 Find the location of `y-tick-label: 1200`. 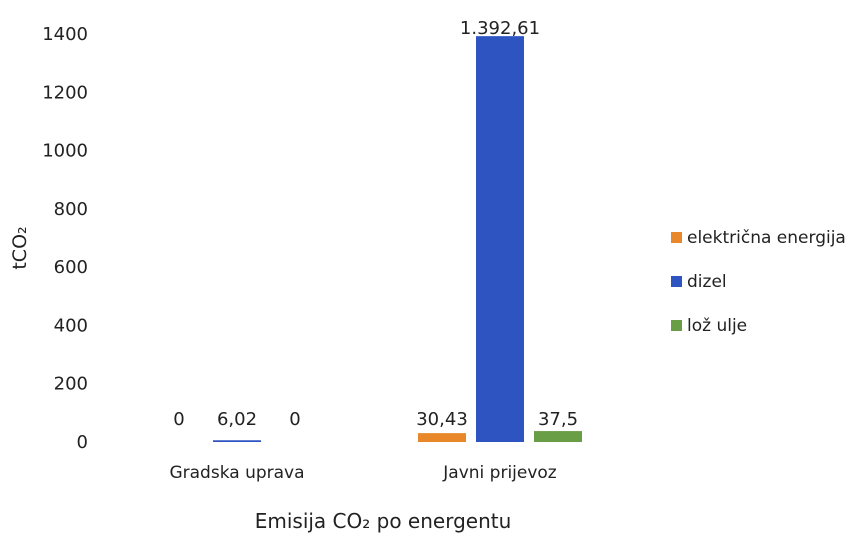

y-tick-label: 1200 is located at coordinates (65, 92).